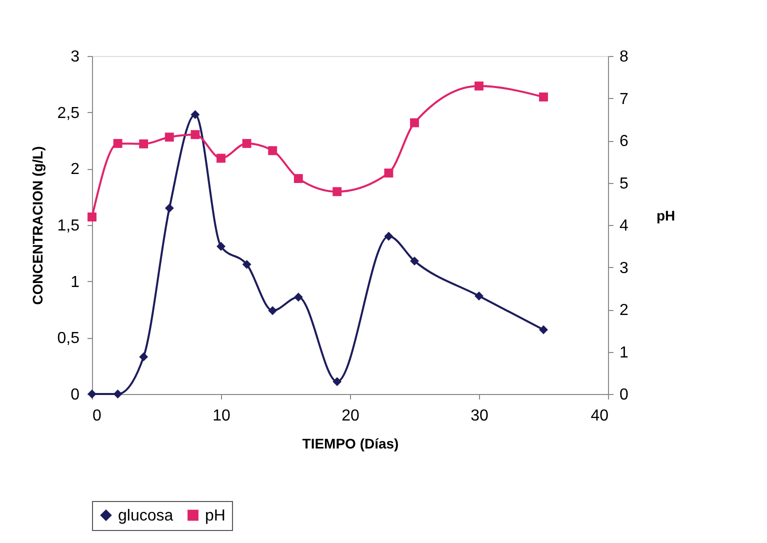 Image resolution: width=767 pixels, height=543 pixels. What do you see at coordinates (624, 141) in the screenshot?
I see `y2-tick-label: 6` at bounding box center [624, 141].